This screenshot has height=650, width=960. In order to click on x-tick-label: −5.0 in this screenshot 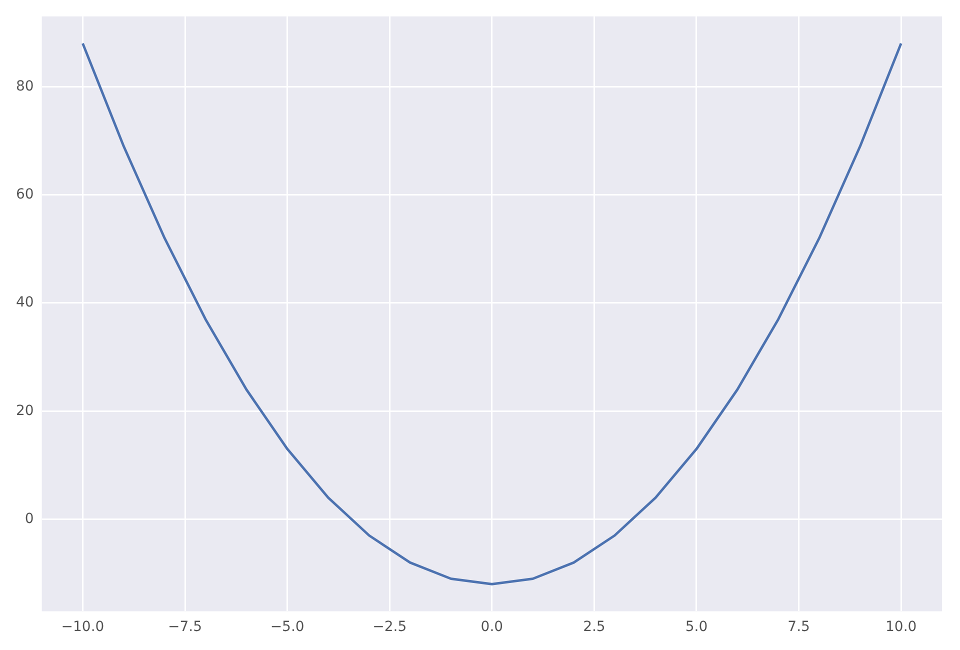, I will do `click(287, 627)`.